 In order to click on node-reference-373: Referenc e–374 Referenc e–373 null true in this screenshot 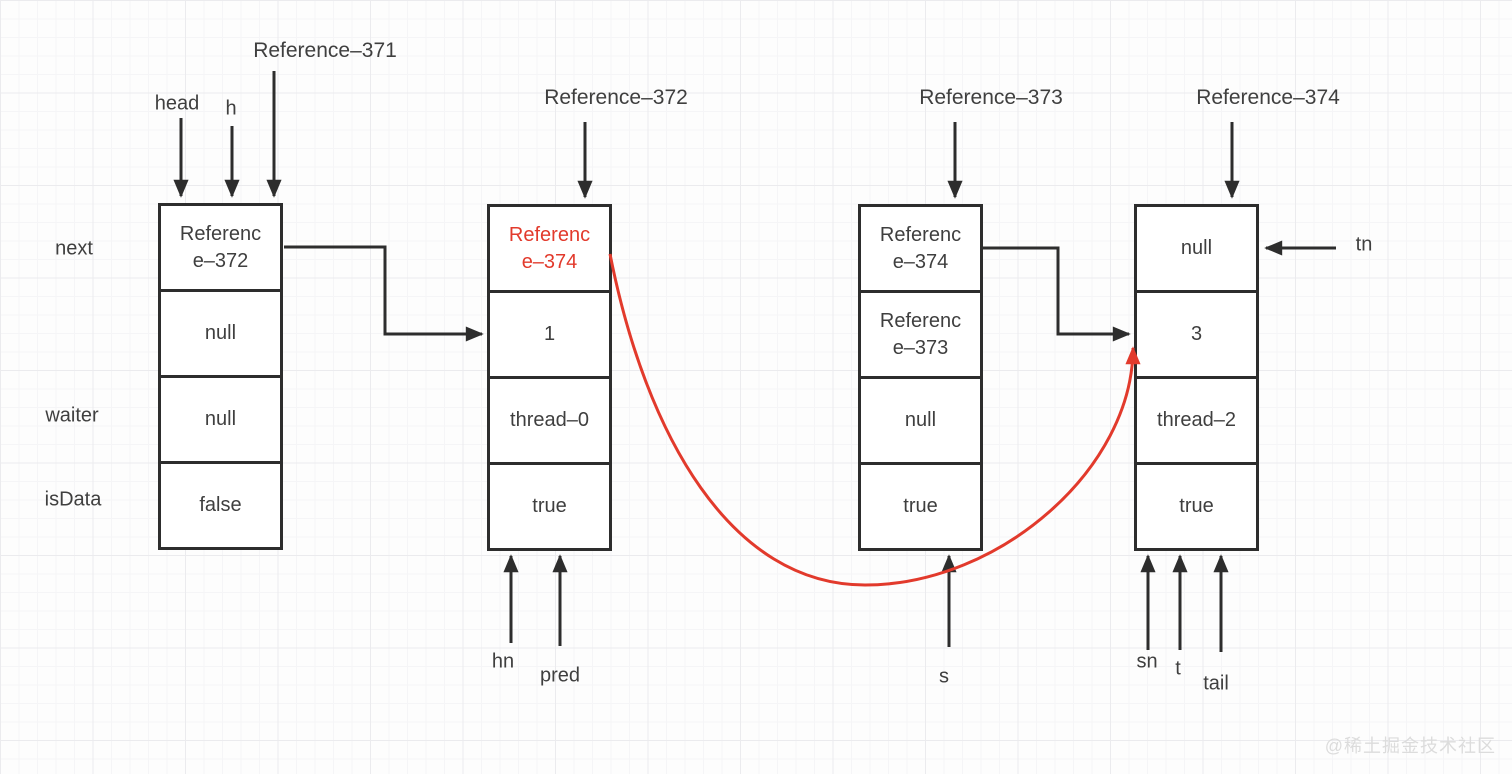, I will do `click(920, 377)`.